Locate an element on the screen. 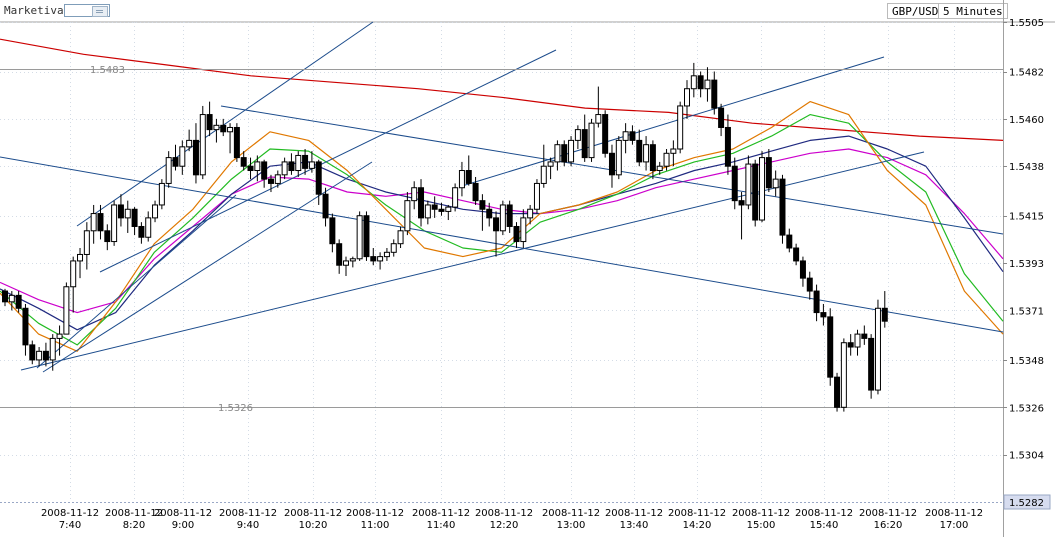 This screenshot has height=537, width=1055. y-tick-label: 1.5438 is located at coordinates (1026, 167).